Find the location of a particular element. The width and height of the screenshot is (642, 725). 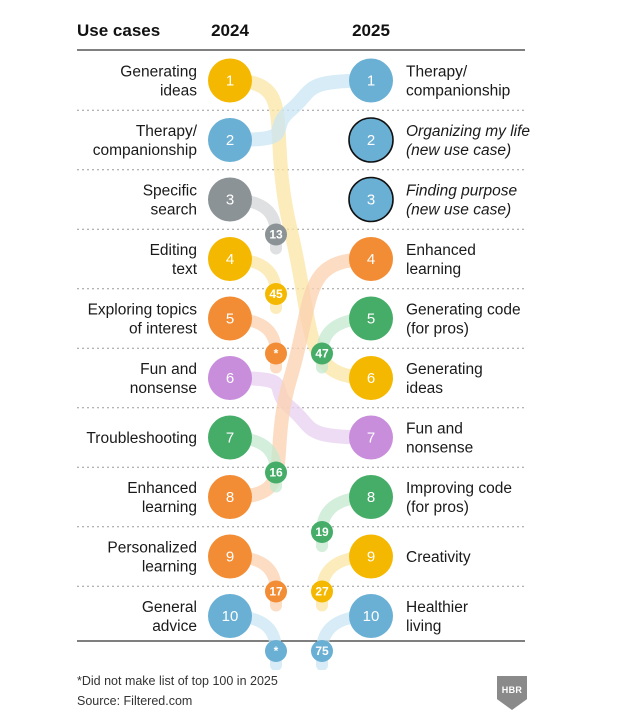

node-2024-rank-label-5: 5 is located at coordinates (230, 319).